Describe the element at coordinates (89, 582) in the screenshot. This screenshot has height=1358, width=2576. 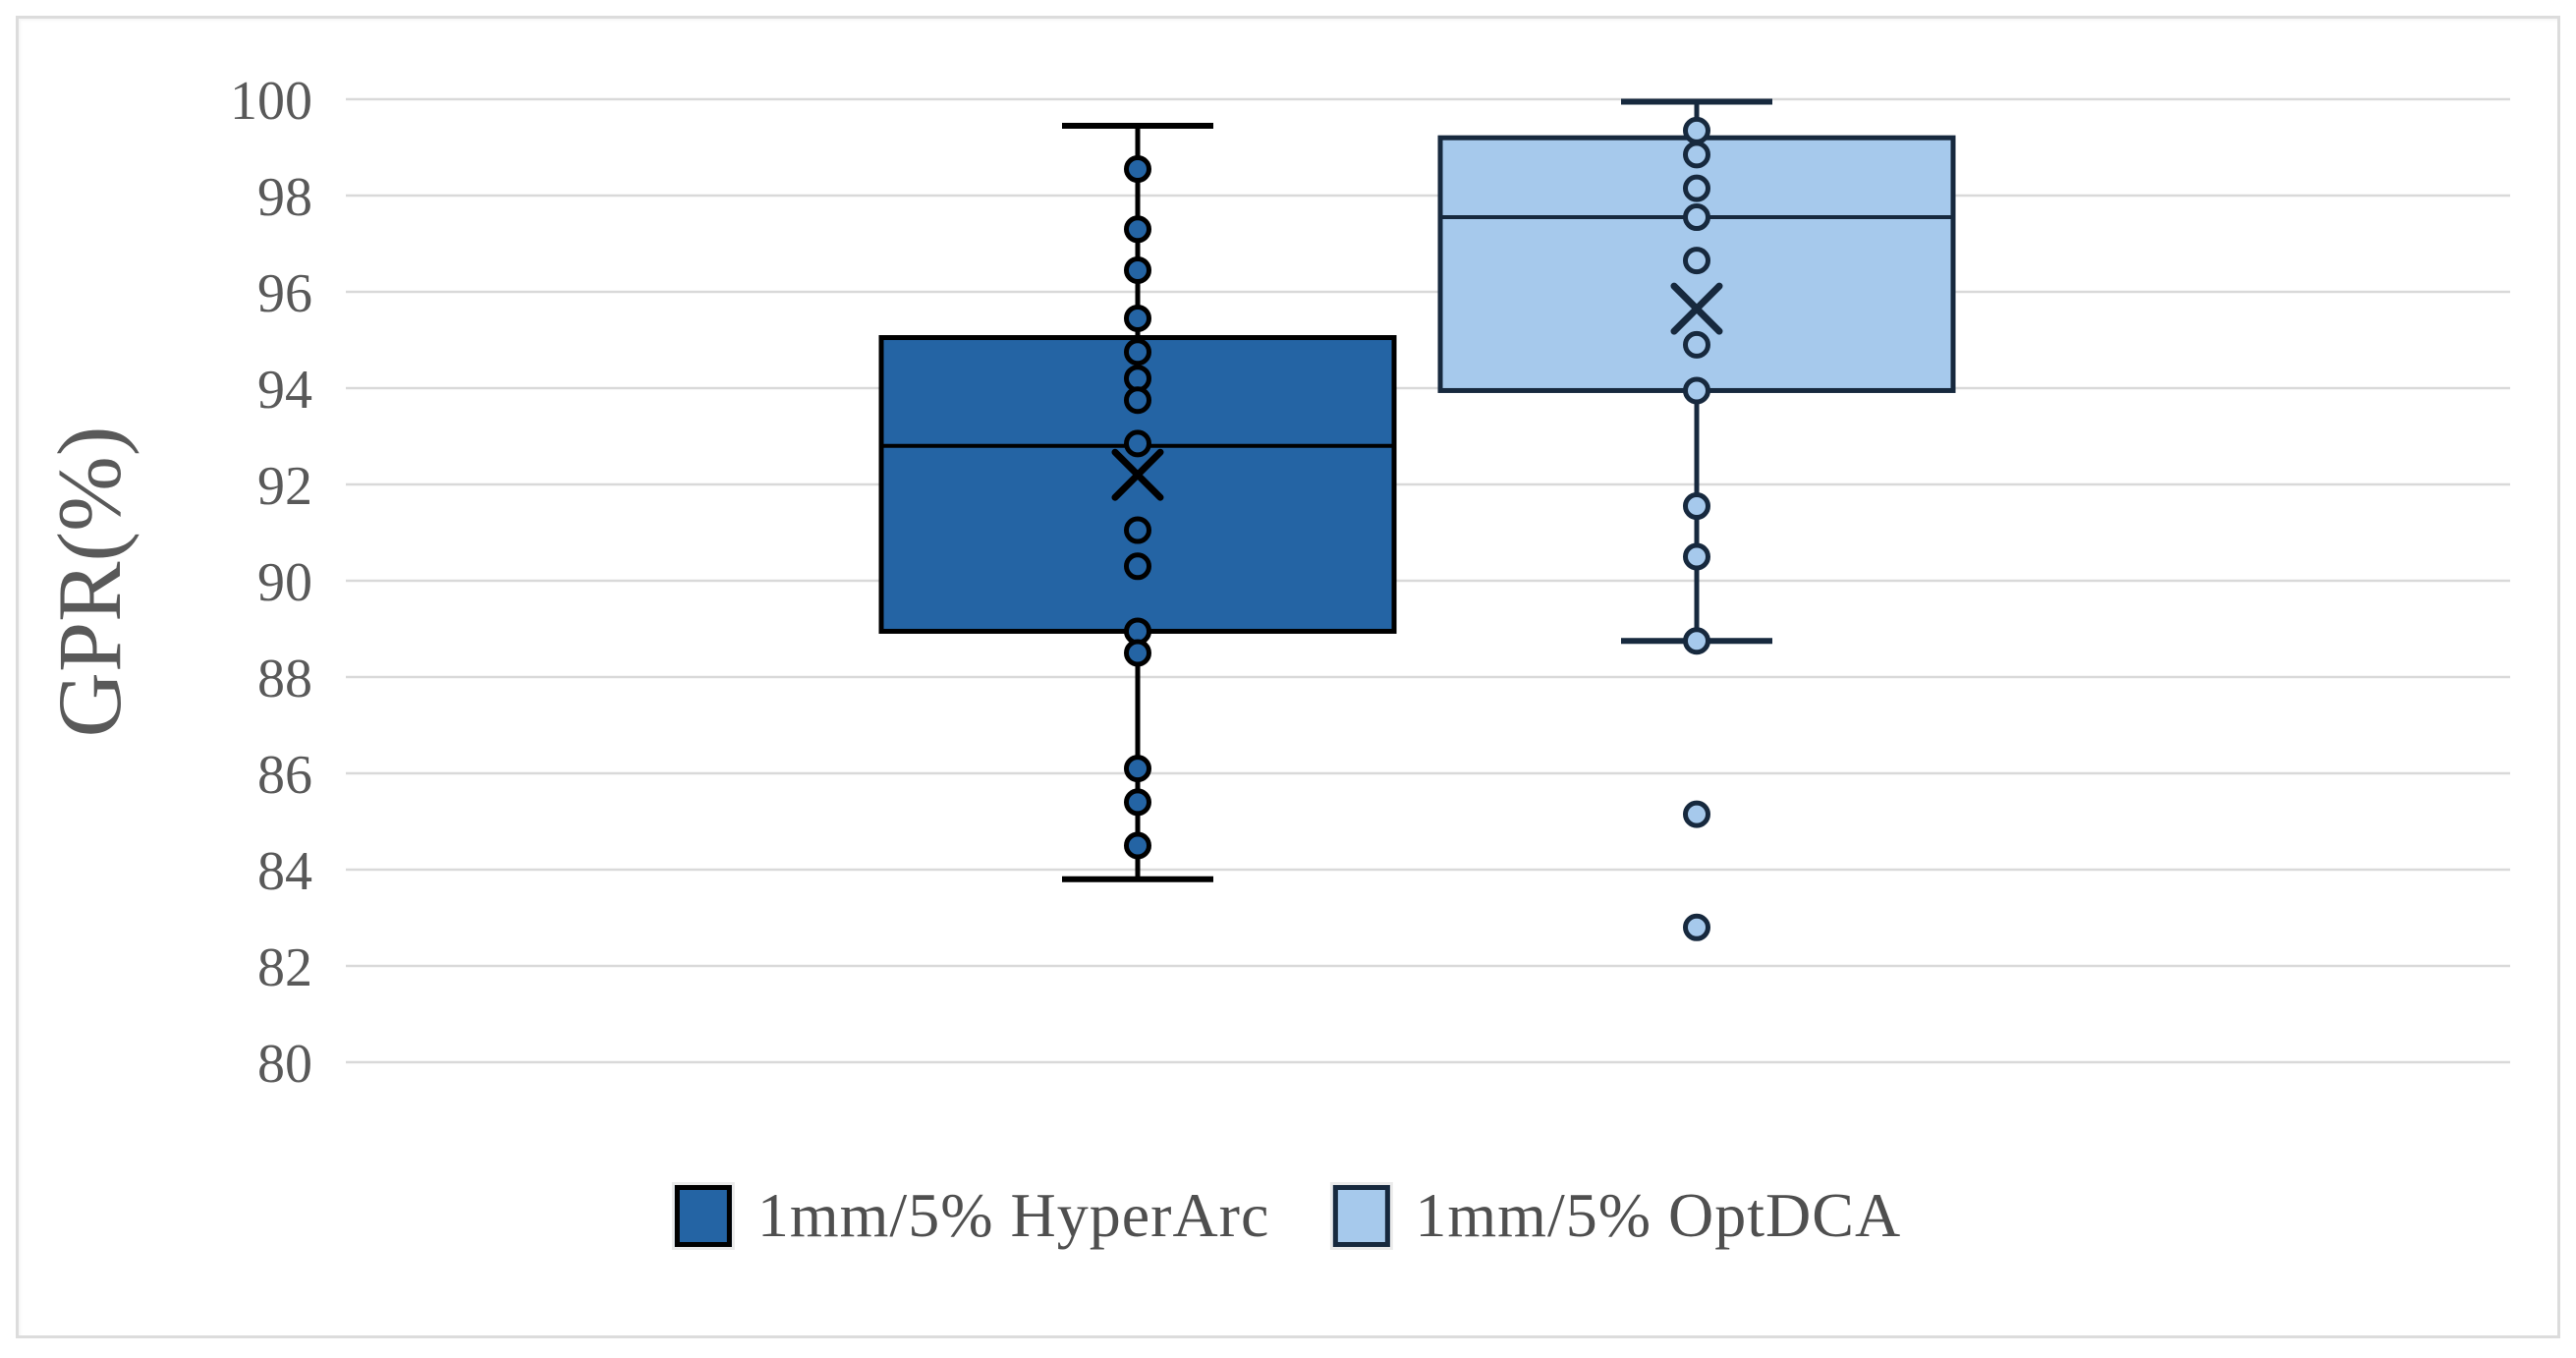
I see `y-axis-title: GPR(%)` at that location.